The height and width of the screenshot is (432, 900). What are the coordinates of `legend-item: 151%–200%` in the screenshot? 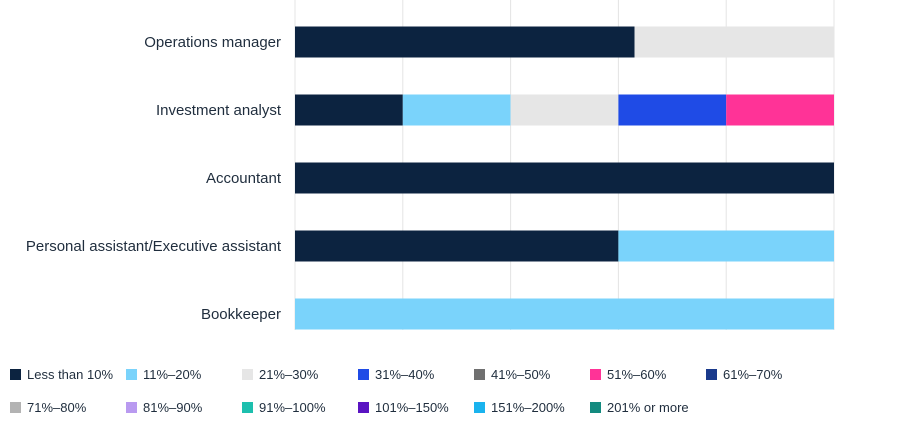 It's located at (532, 407).